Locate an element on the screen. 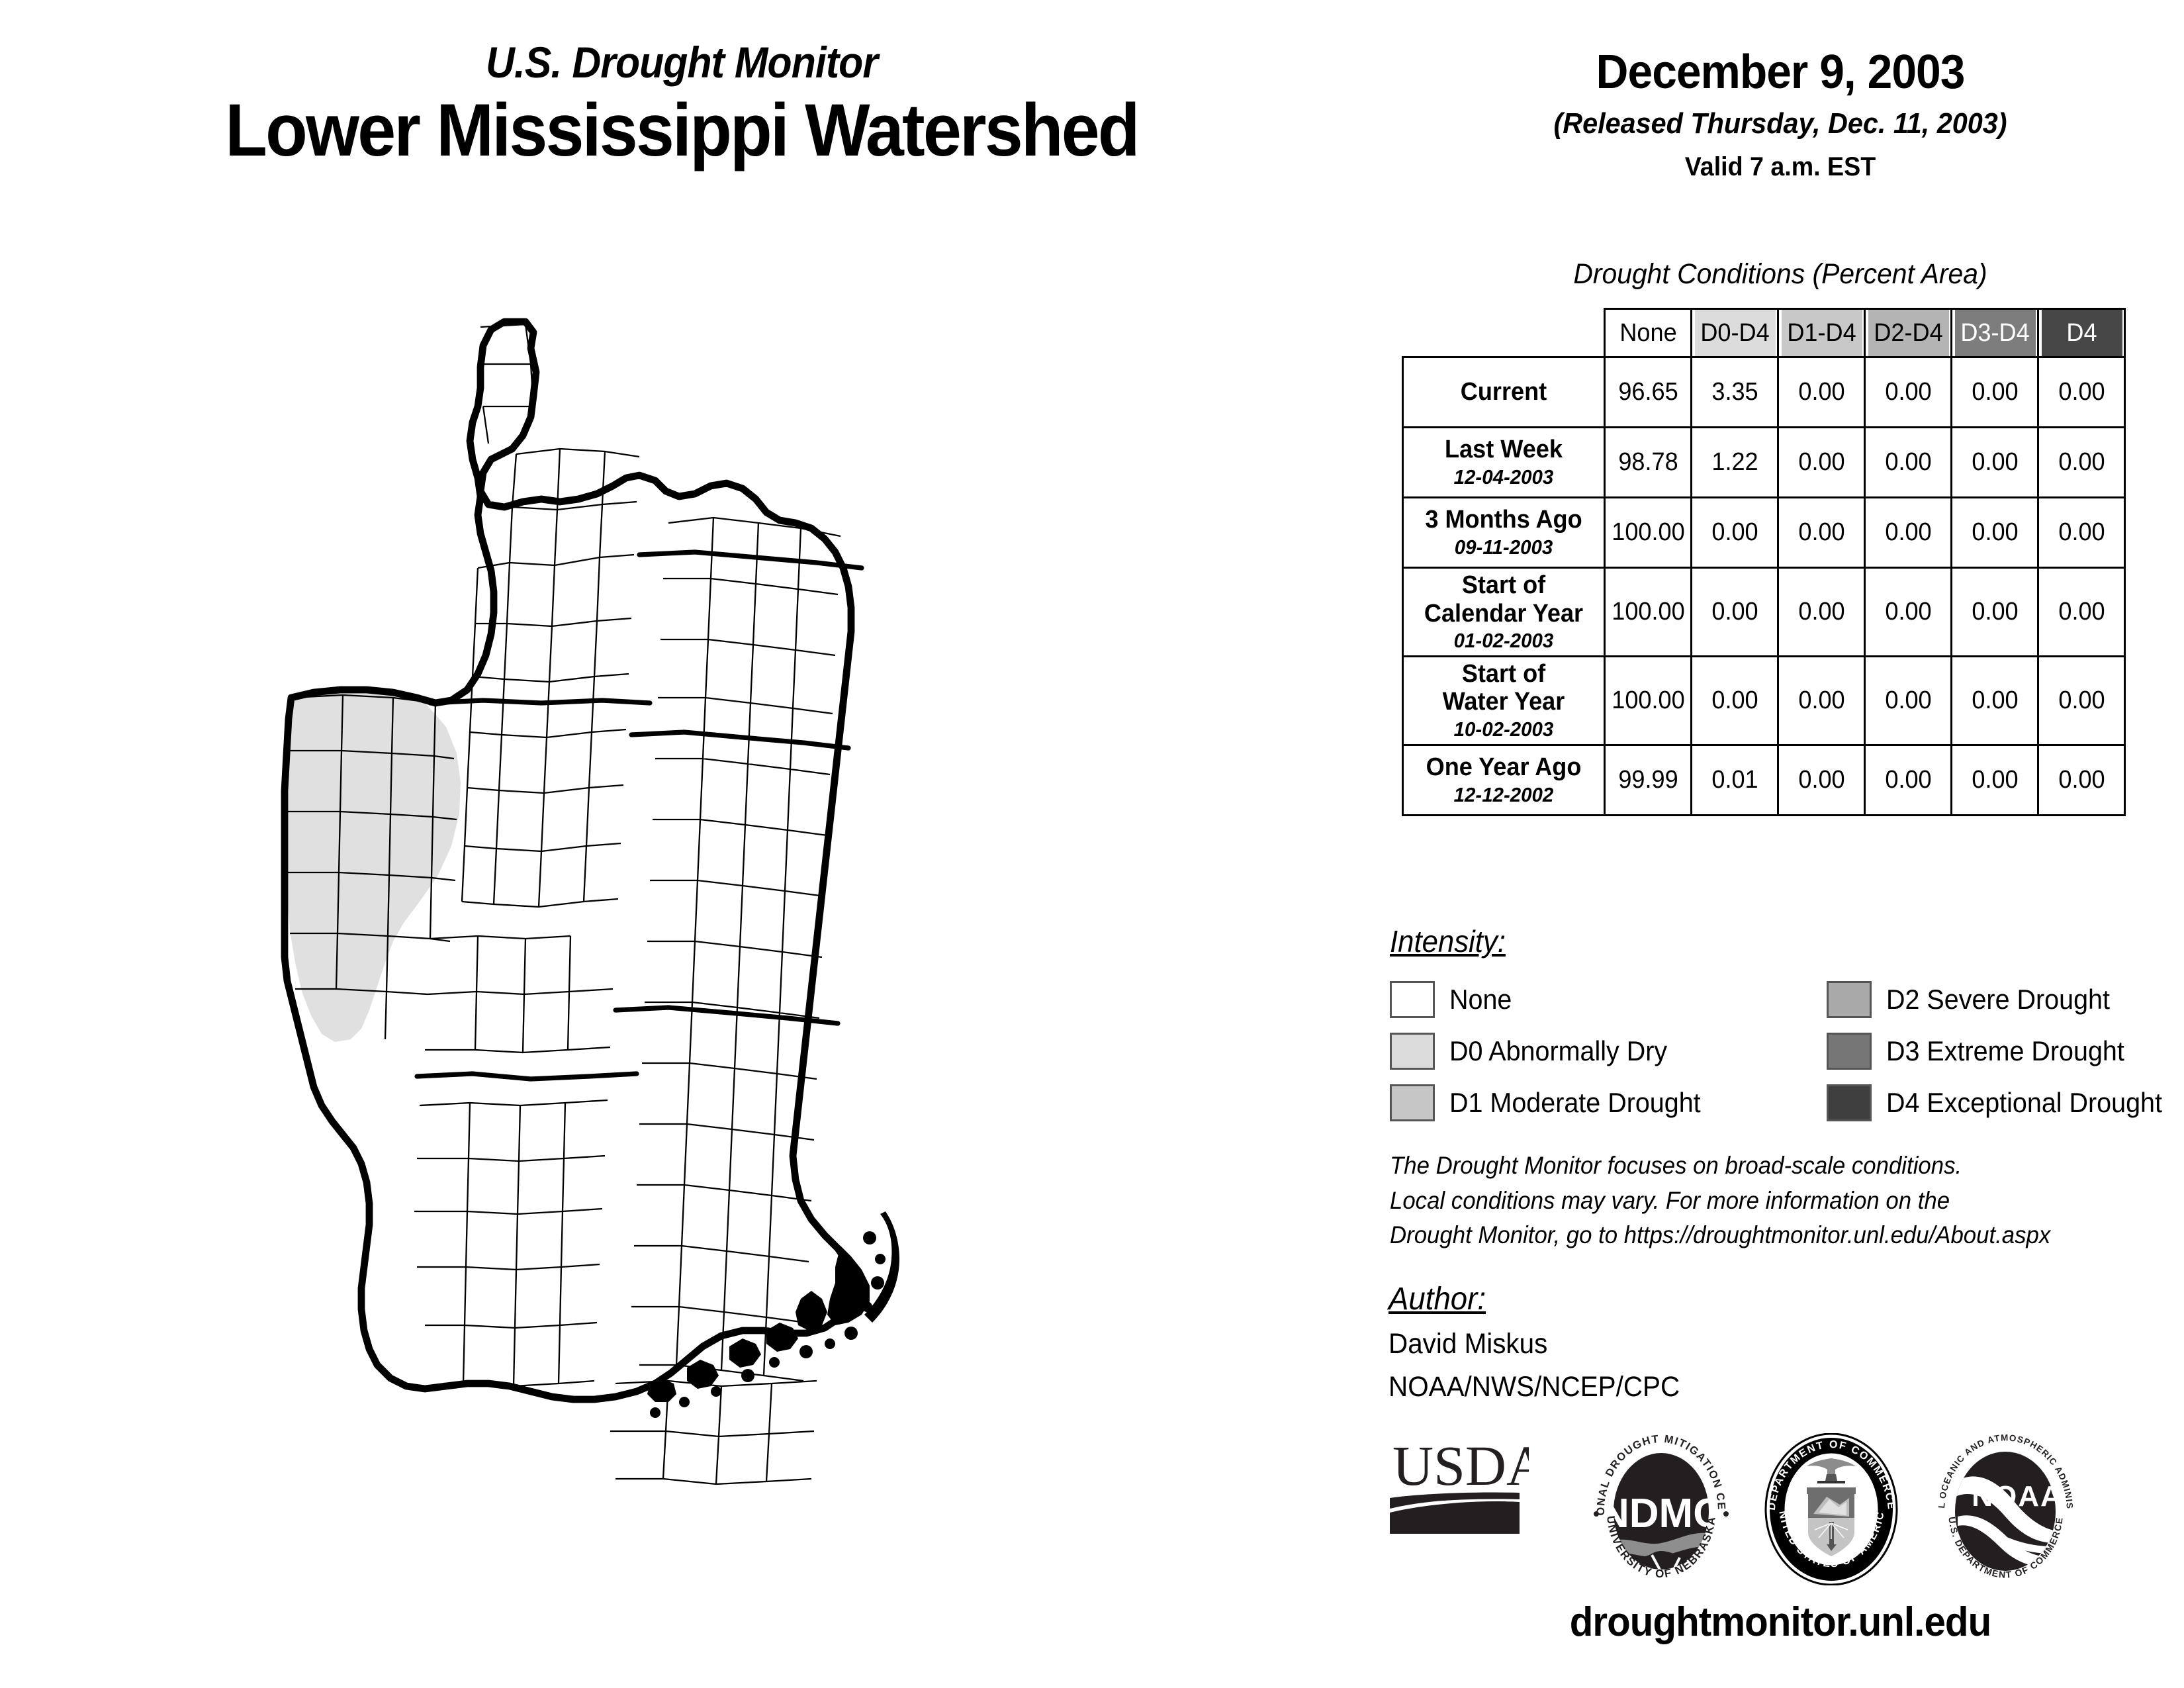 Image resolution: width=2184 pixels, height=1688 pixels. cell-none: 96.65 is located at coordinates (1648, 392).